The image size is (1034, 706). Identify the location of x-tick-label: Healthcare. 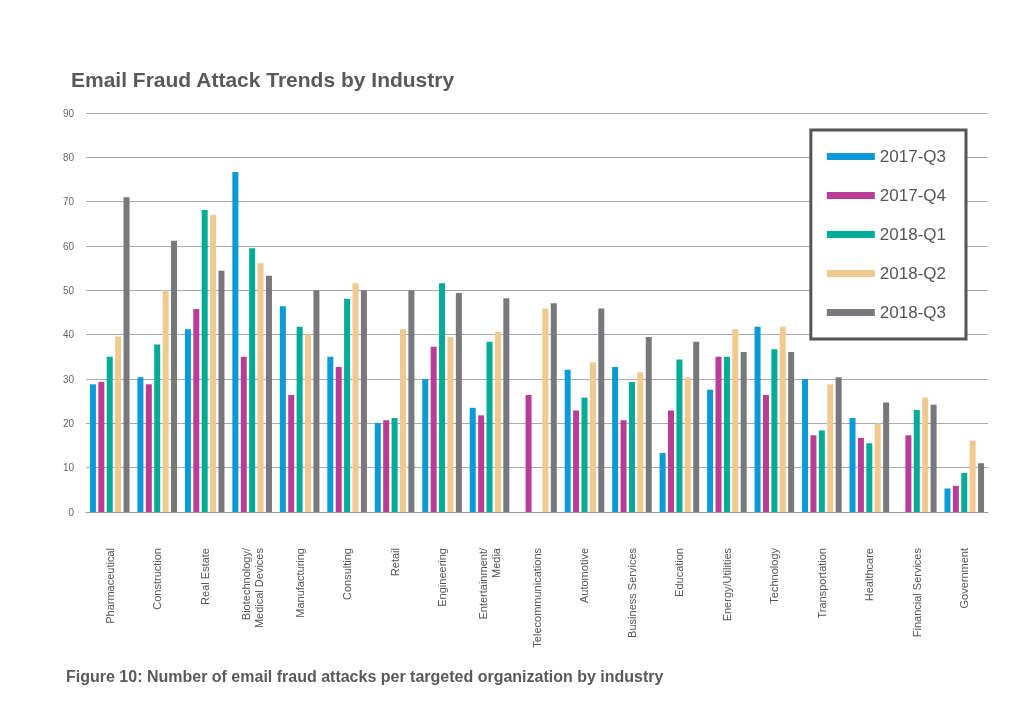
(869, 575).